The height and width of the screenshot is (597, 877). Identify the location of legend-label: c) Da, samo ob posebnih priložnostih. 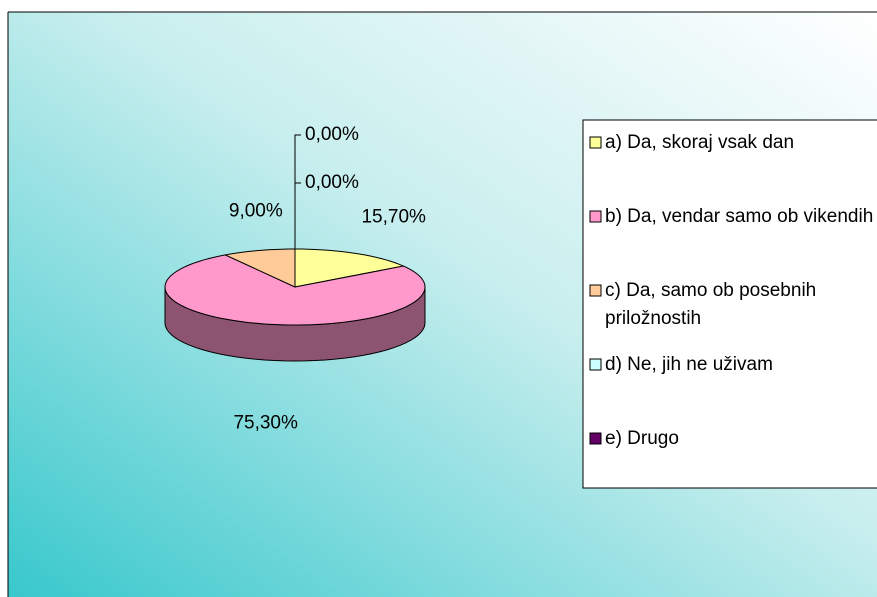
(710, 304).